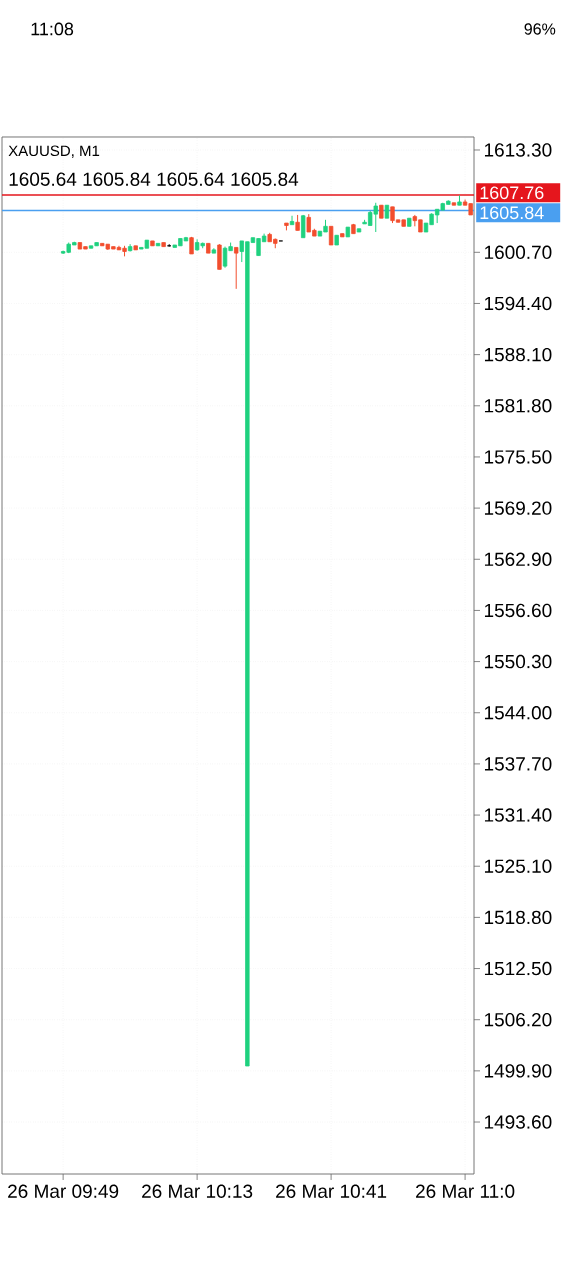  What do you see at coordinates (518, 252) in the screenshot?
I see `y-tick-label: 1600.70` at bounding box center [518, 252].